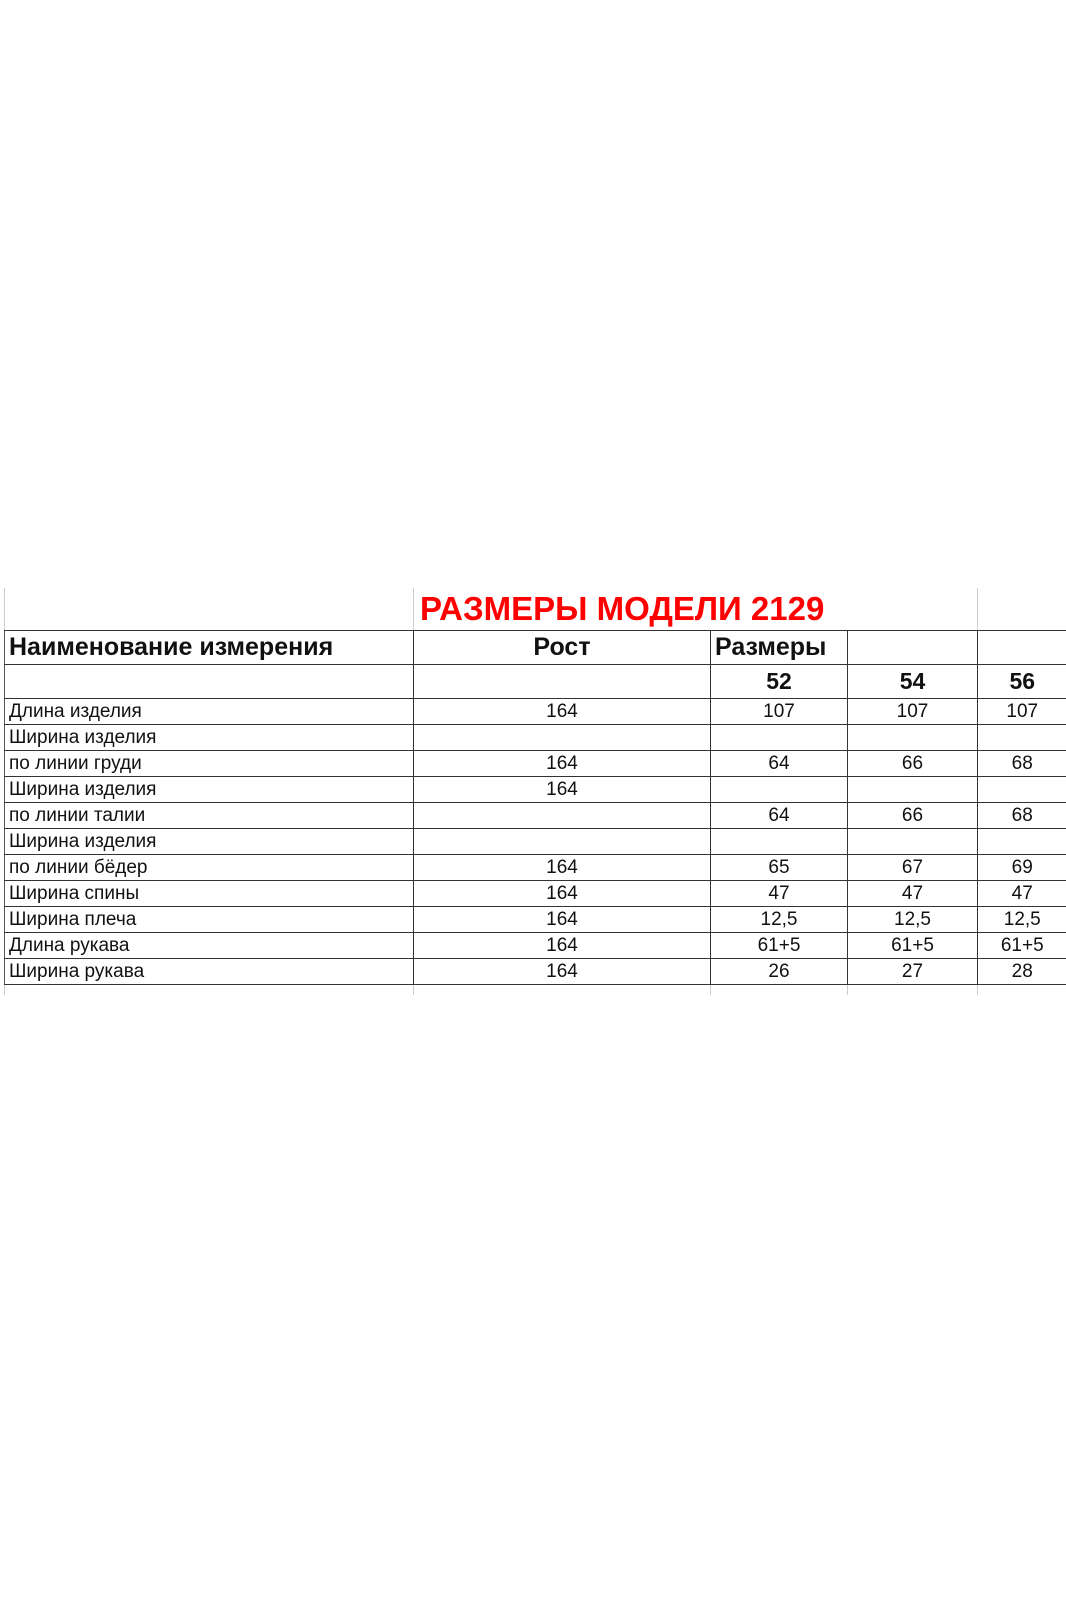 The image size is (1066, 1599). I want to click on size-52-value: 107, so click(779, 711).